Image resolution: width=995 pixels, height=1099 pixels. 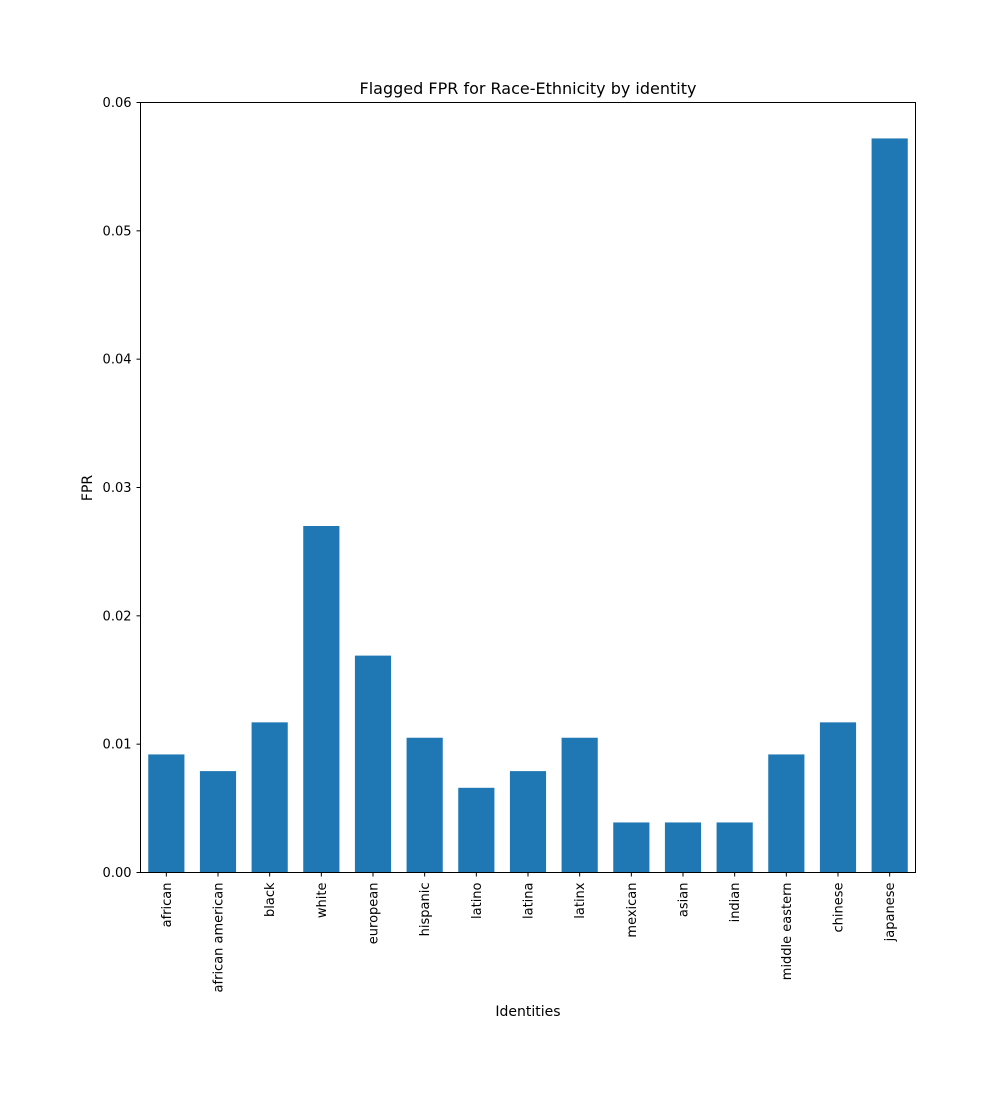 What do you see at coordinates (424, 805) in the screenshot?
I see `bar-hispanic` at bounding box center [424, 805].